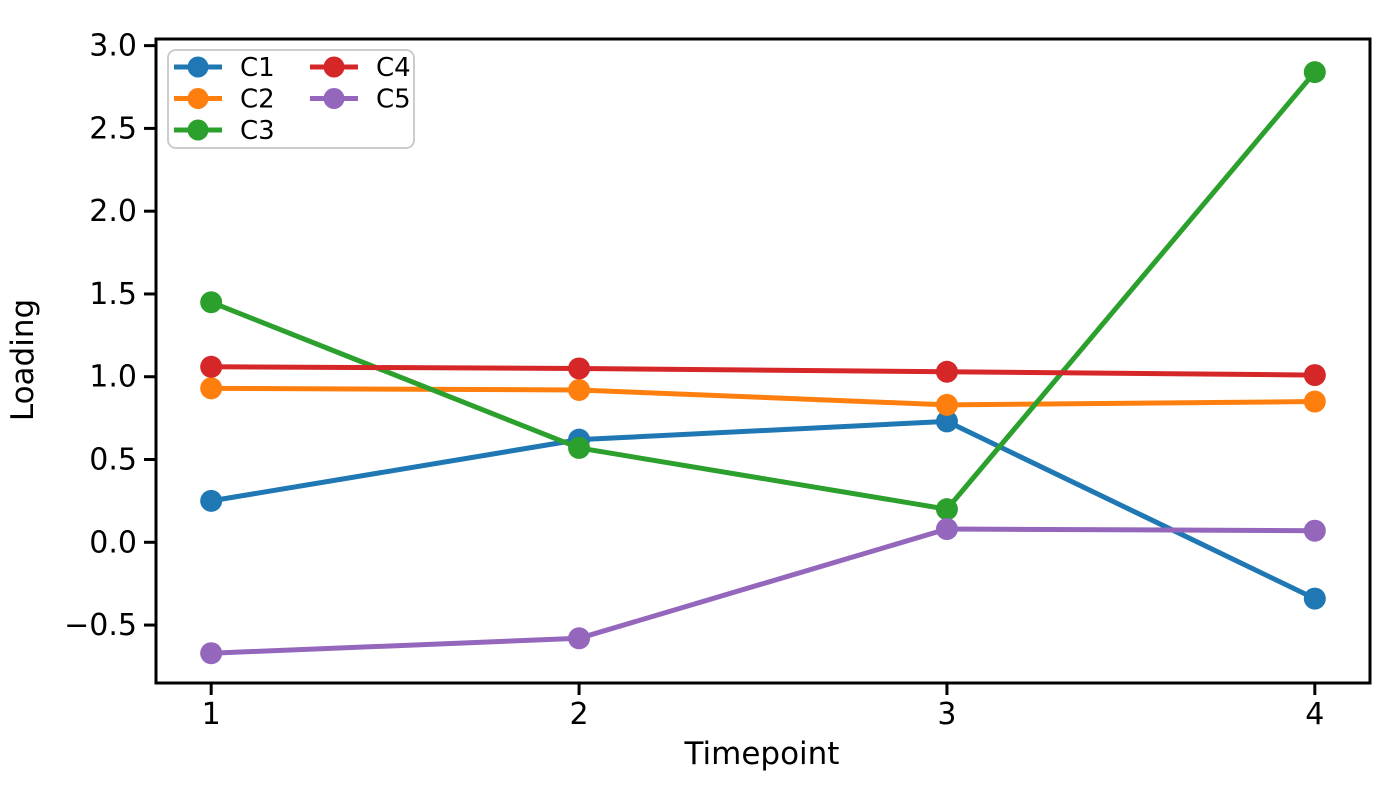 The width and height of the screenshot is (1400, 800). What do you see at coordinates (113, 46) in the screenshot?
I see `y-tick-label: 3.0` at bounding box center [113, 46].